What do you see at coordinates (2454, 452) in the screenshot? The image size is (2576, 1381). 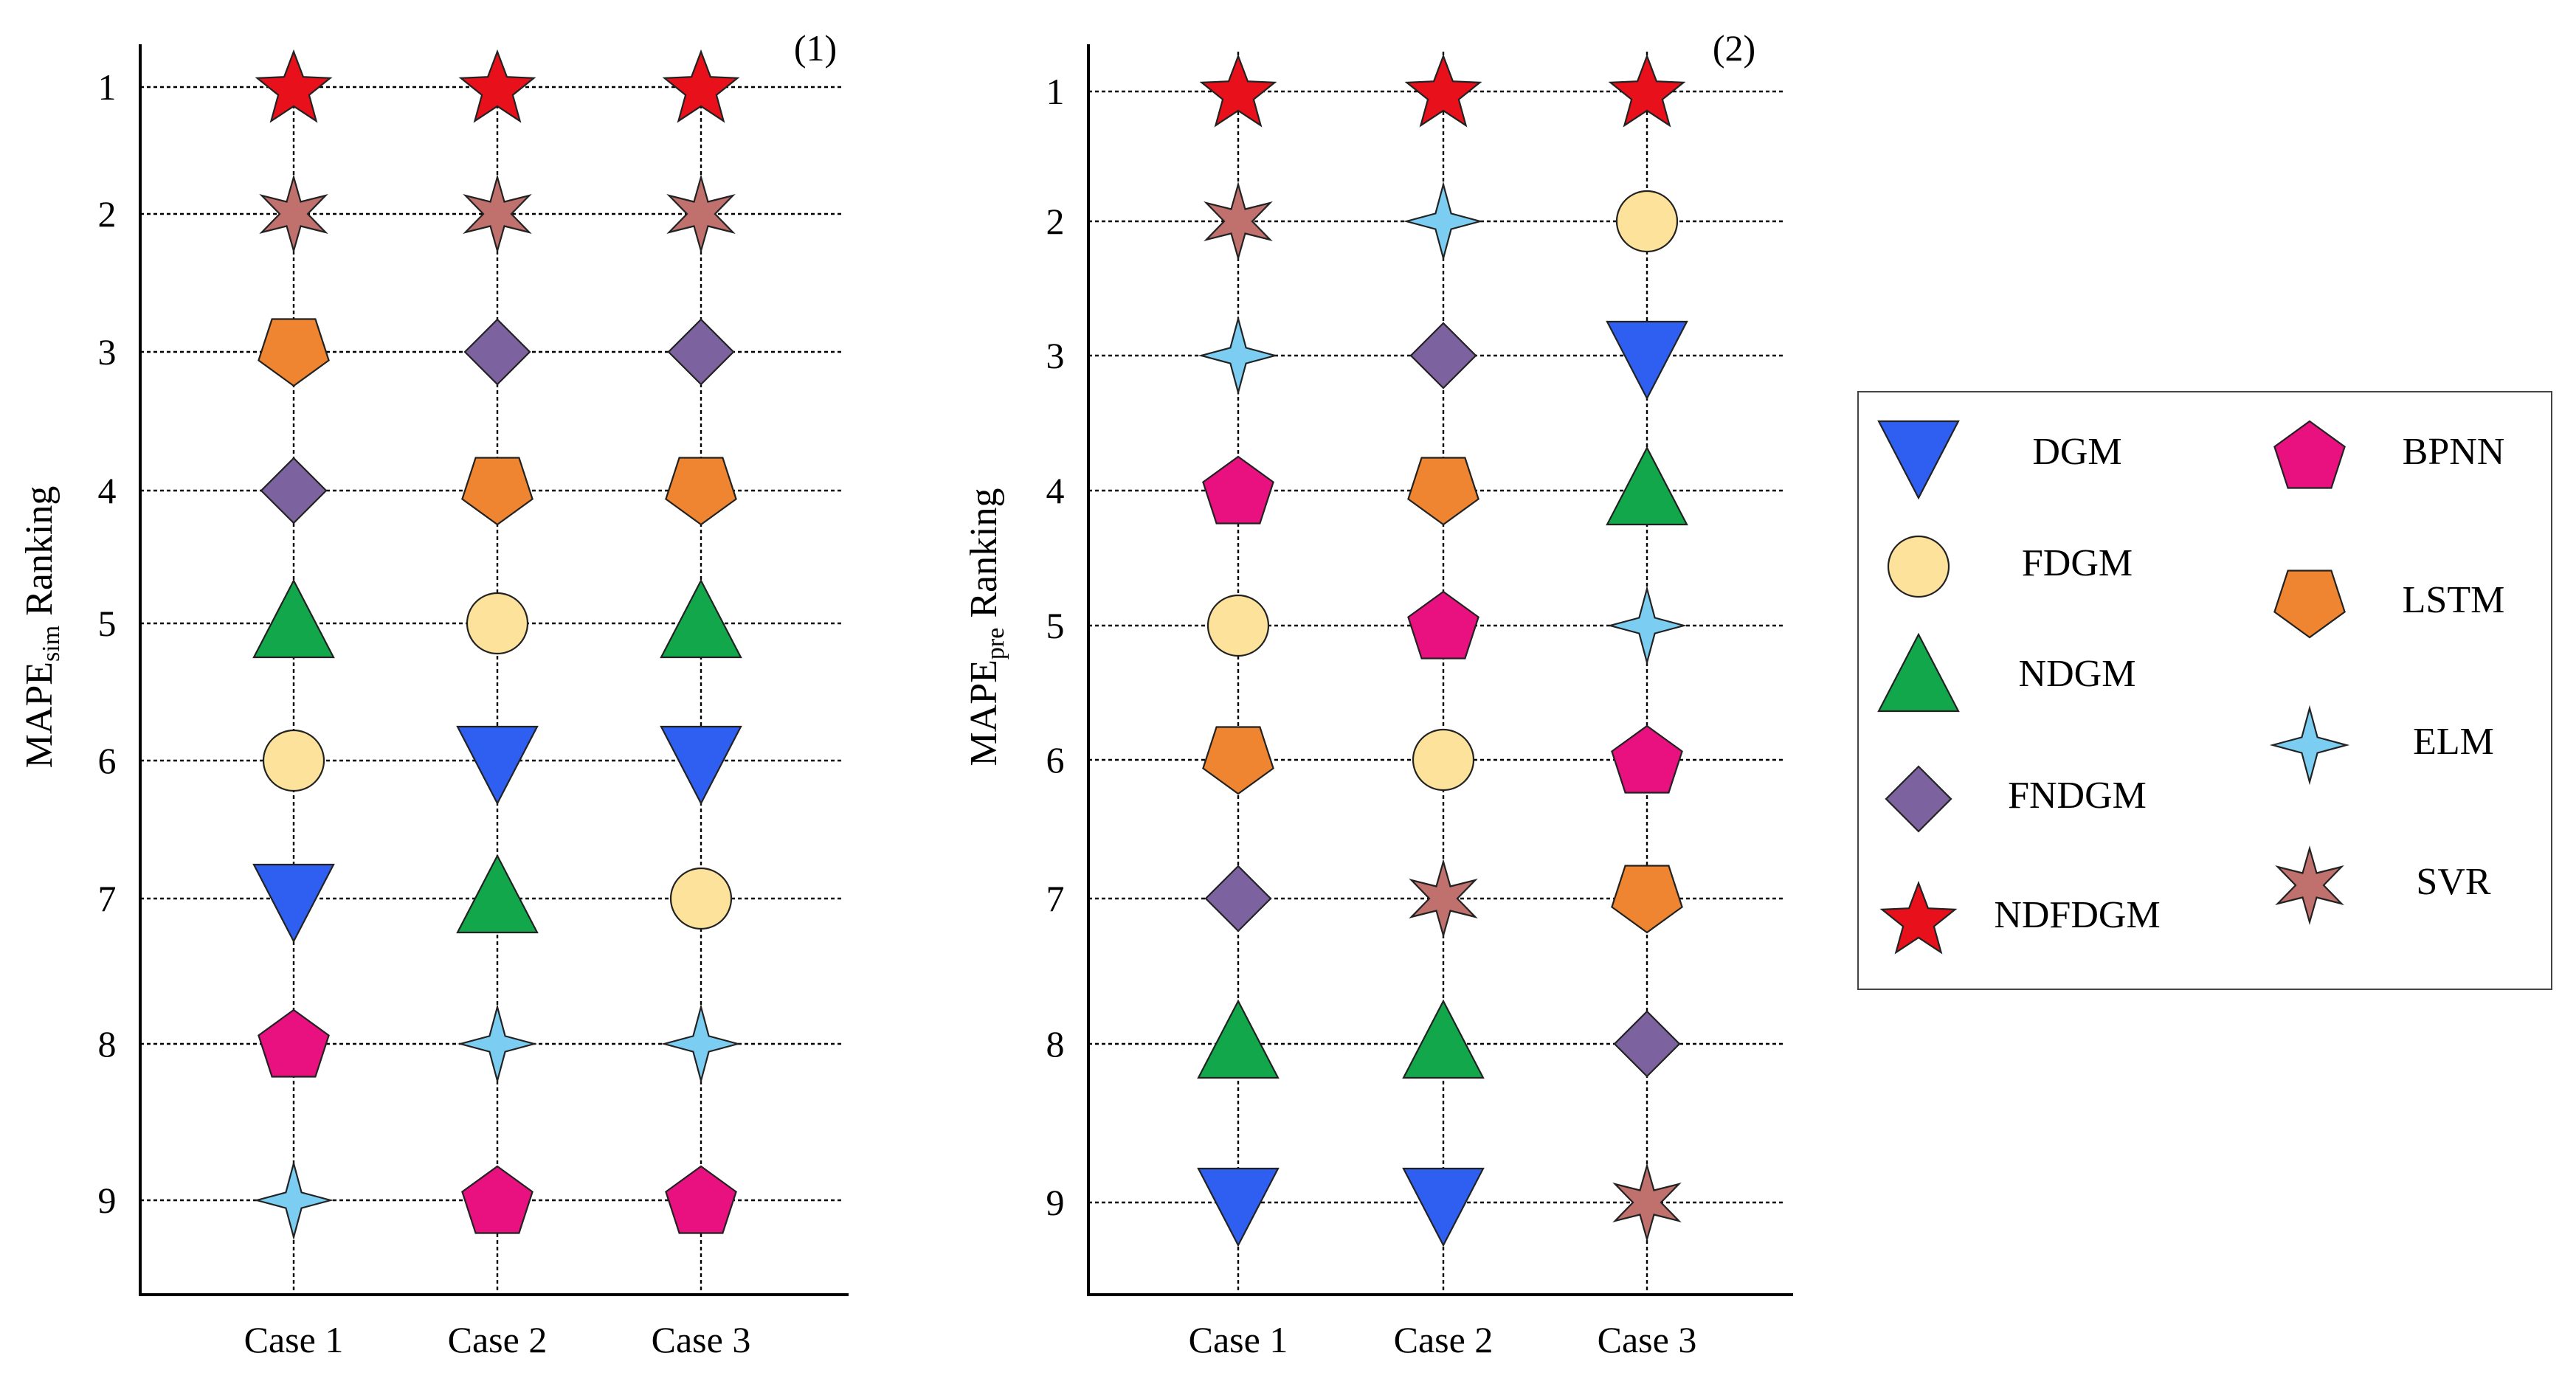 I see `legend-label-bpnn: BPNN` at bounding box center [2454, 452].